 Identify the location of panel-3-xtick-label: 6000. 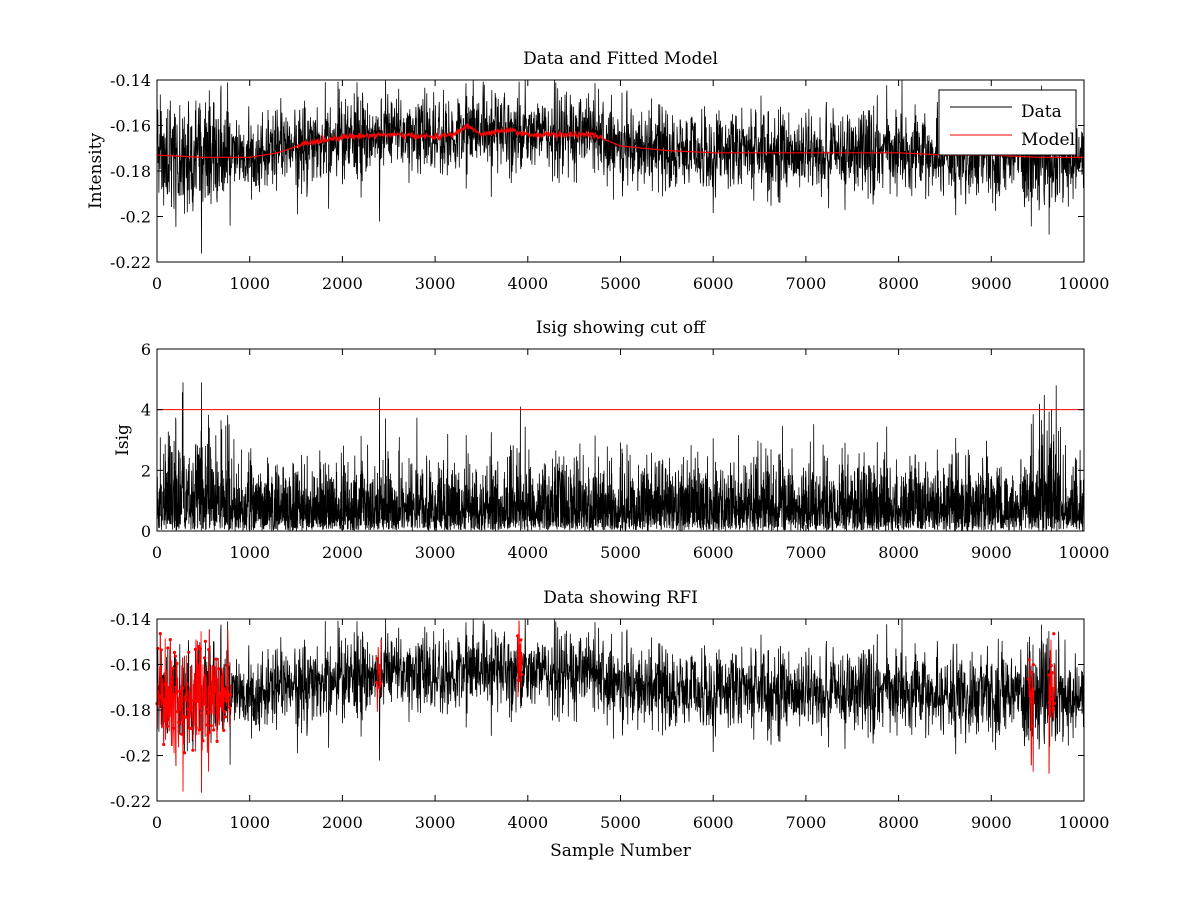
(713, 822).